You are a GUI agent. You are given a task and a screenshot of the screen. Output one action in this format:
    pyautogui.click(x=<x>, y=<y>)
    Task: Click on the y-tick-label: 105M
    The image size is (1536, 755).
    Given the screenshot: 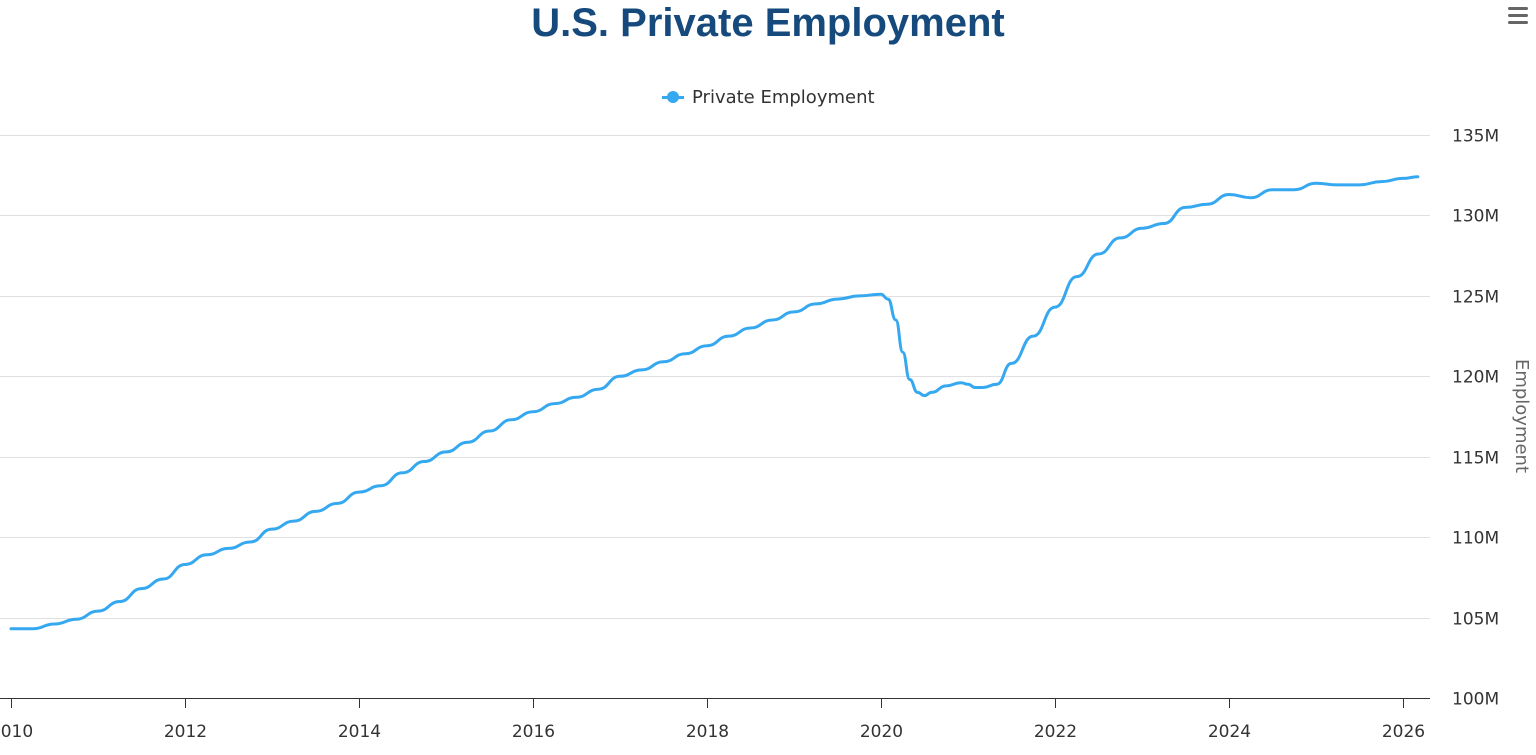 What is the action you would take?
    pyautogui.click(x=1475, y=620)
    